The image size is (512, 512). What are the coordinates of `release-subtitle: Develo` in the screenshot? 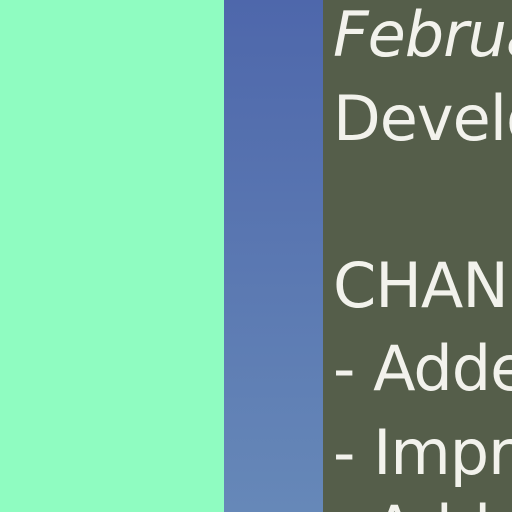 It's located at (422, 118).